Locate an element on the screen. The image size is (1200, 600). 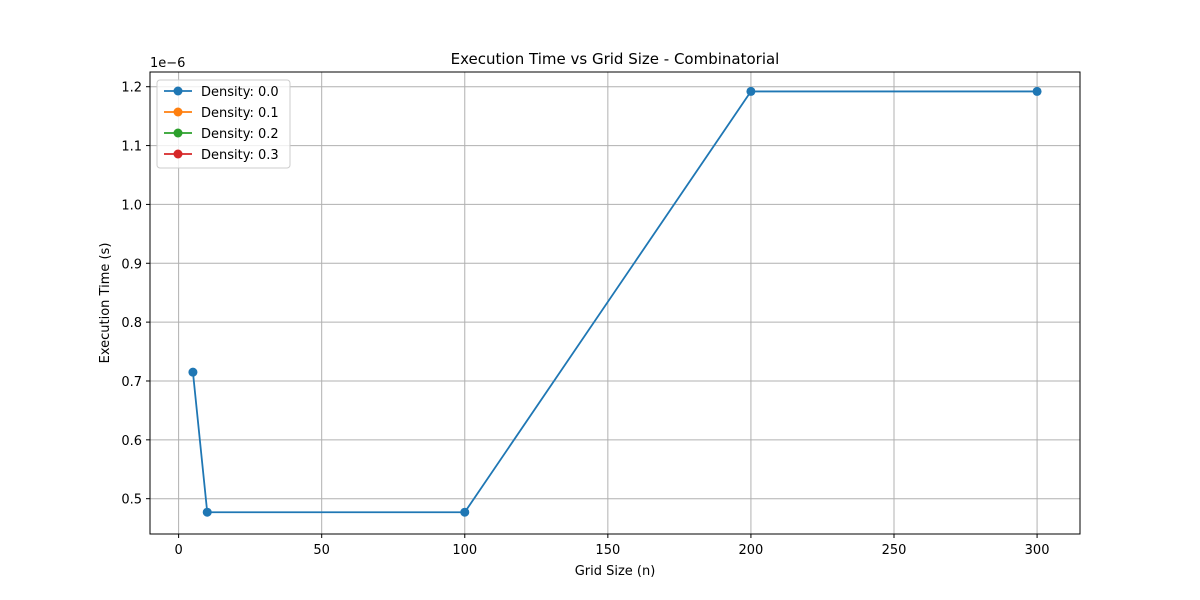
x-tick-label: 200 is located at coordinates (751, 550).